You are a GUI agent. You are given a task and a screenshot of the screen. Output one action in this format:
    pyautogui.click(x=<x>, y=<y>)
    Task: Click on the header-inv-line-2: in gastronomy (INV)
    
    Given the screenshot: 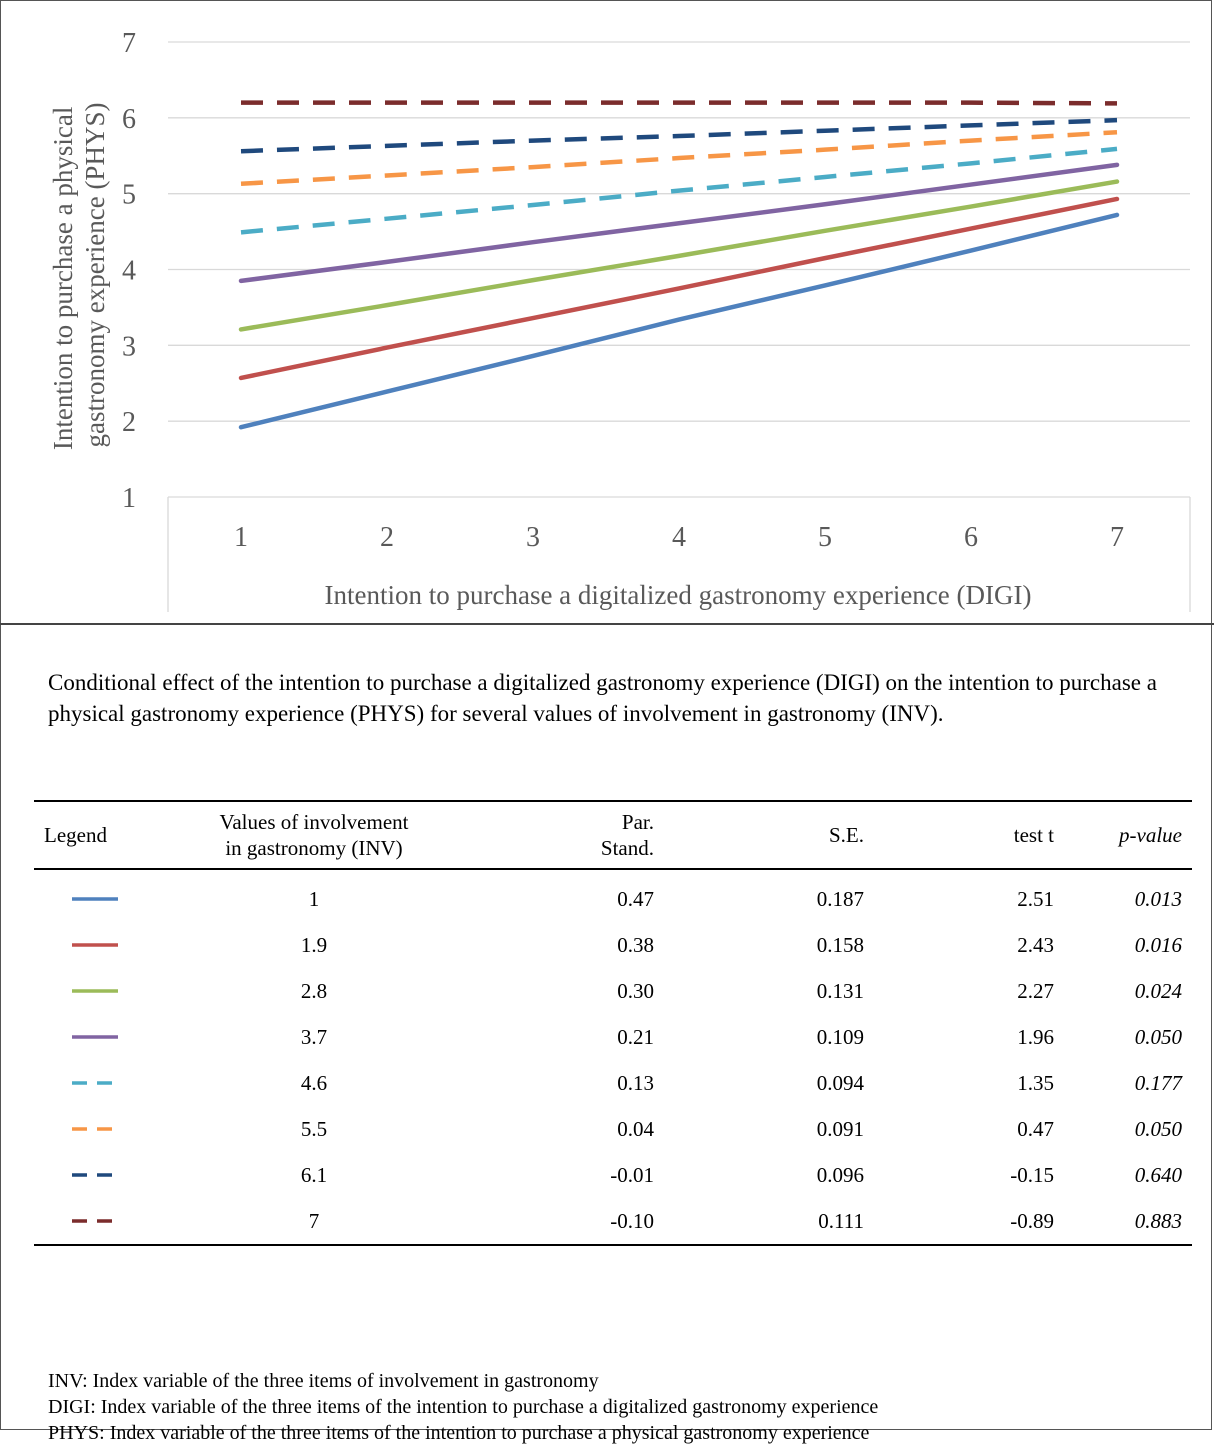 What is the action you would take?
    pyautogui.click(x=314, y=848)
    